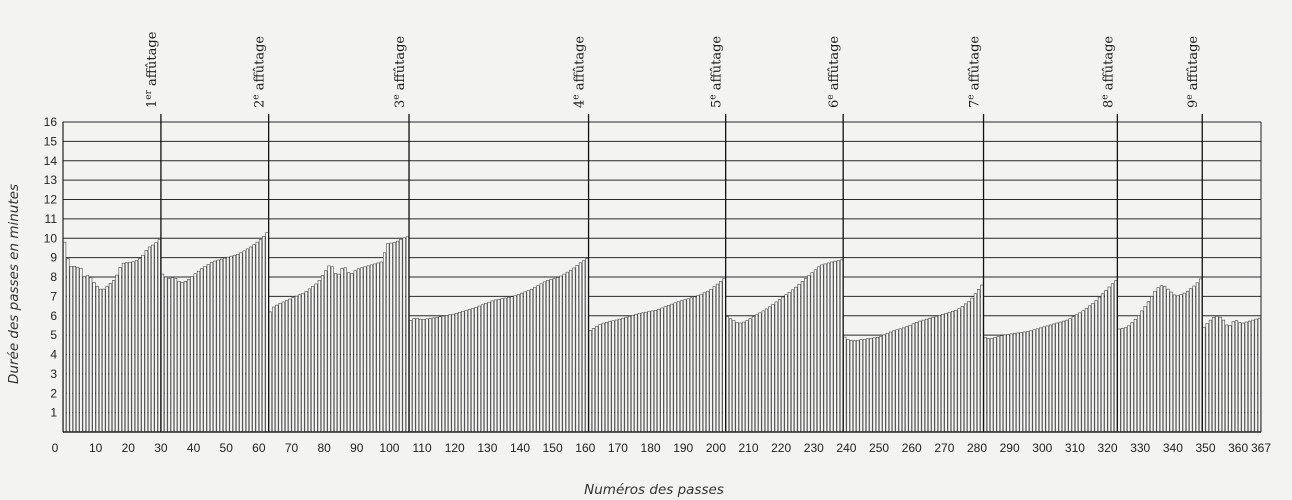  Describe the element at coordinates (1108, 448) in the screenshot. I see `x-tick-label: 320` at that location.